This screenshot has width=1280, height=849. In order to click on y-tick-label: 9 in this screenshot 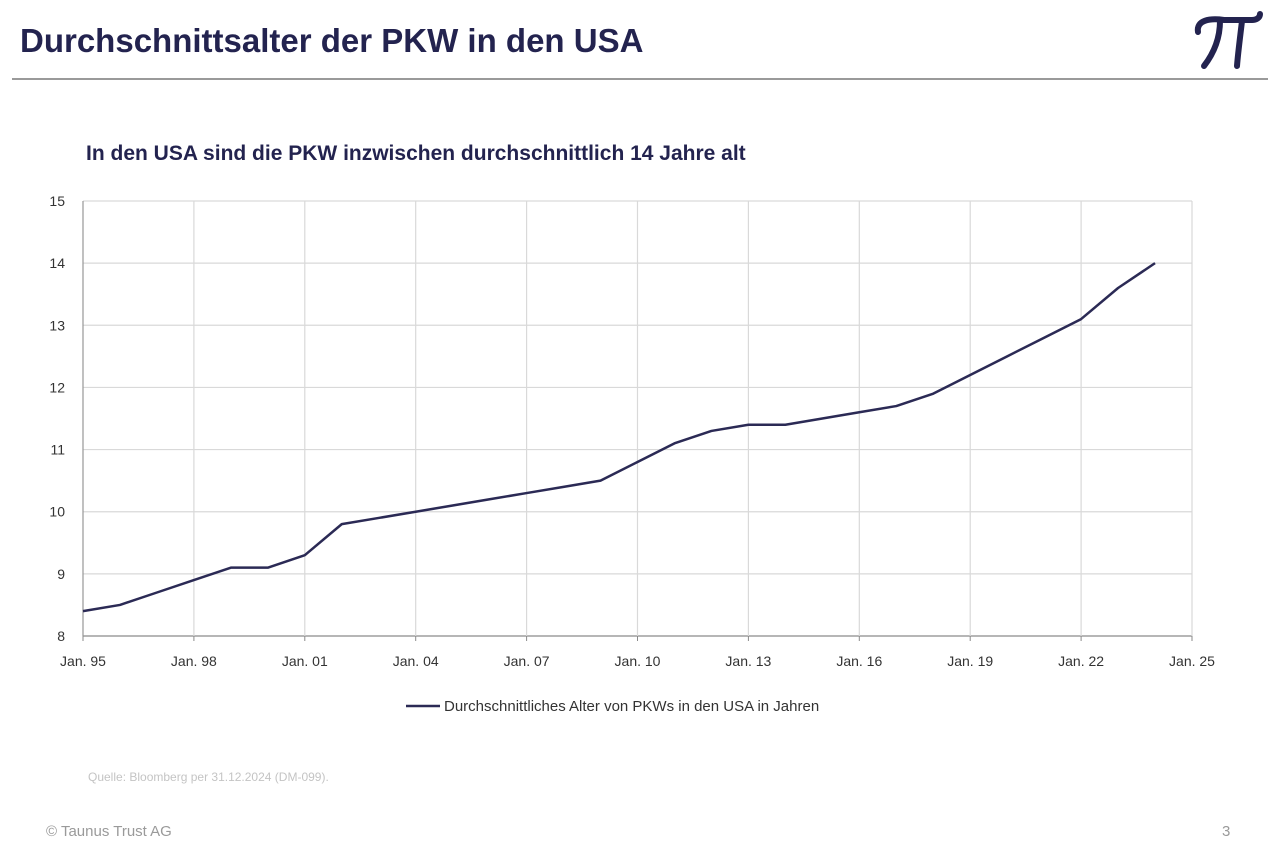, I will do `click(61, 574)`.